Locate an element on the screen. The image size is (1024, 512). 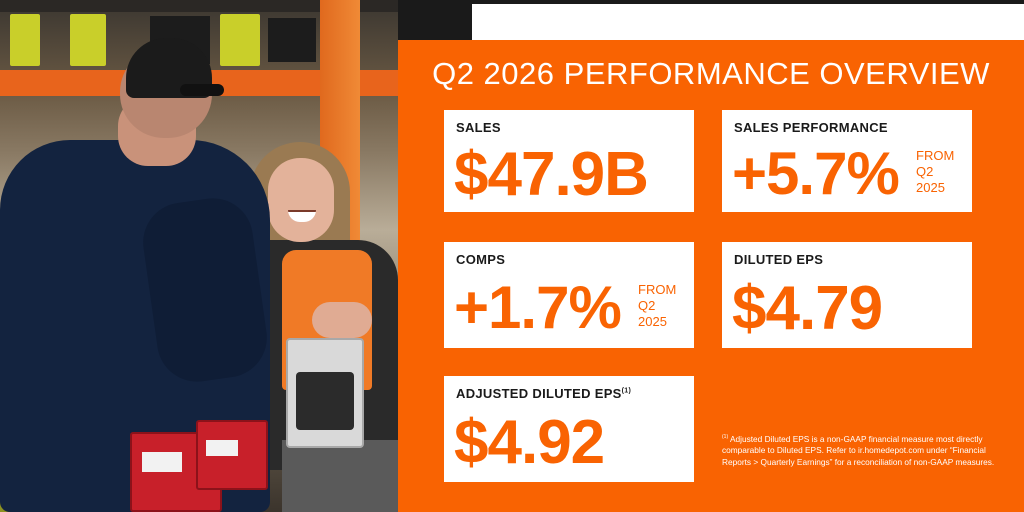
associate-face is located at coordinates (301, 200).